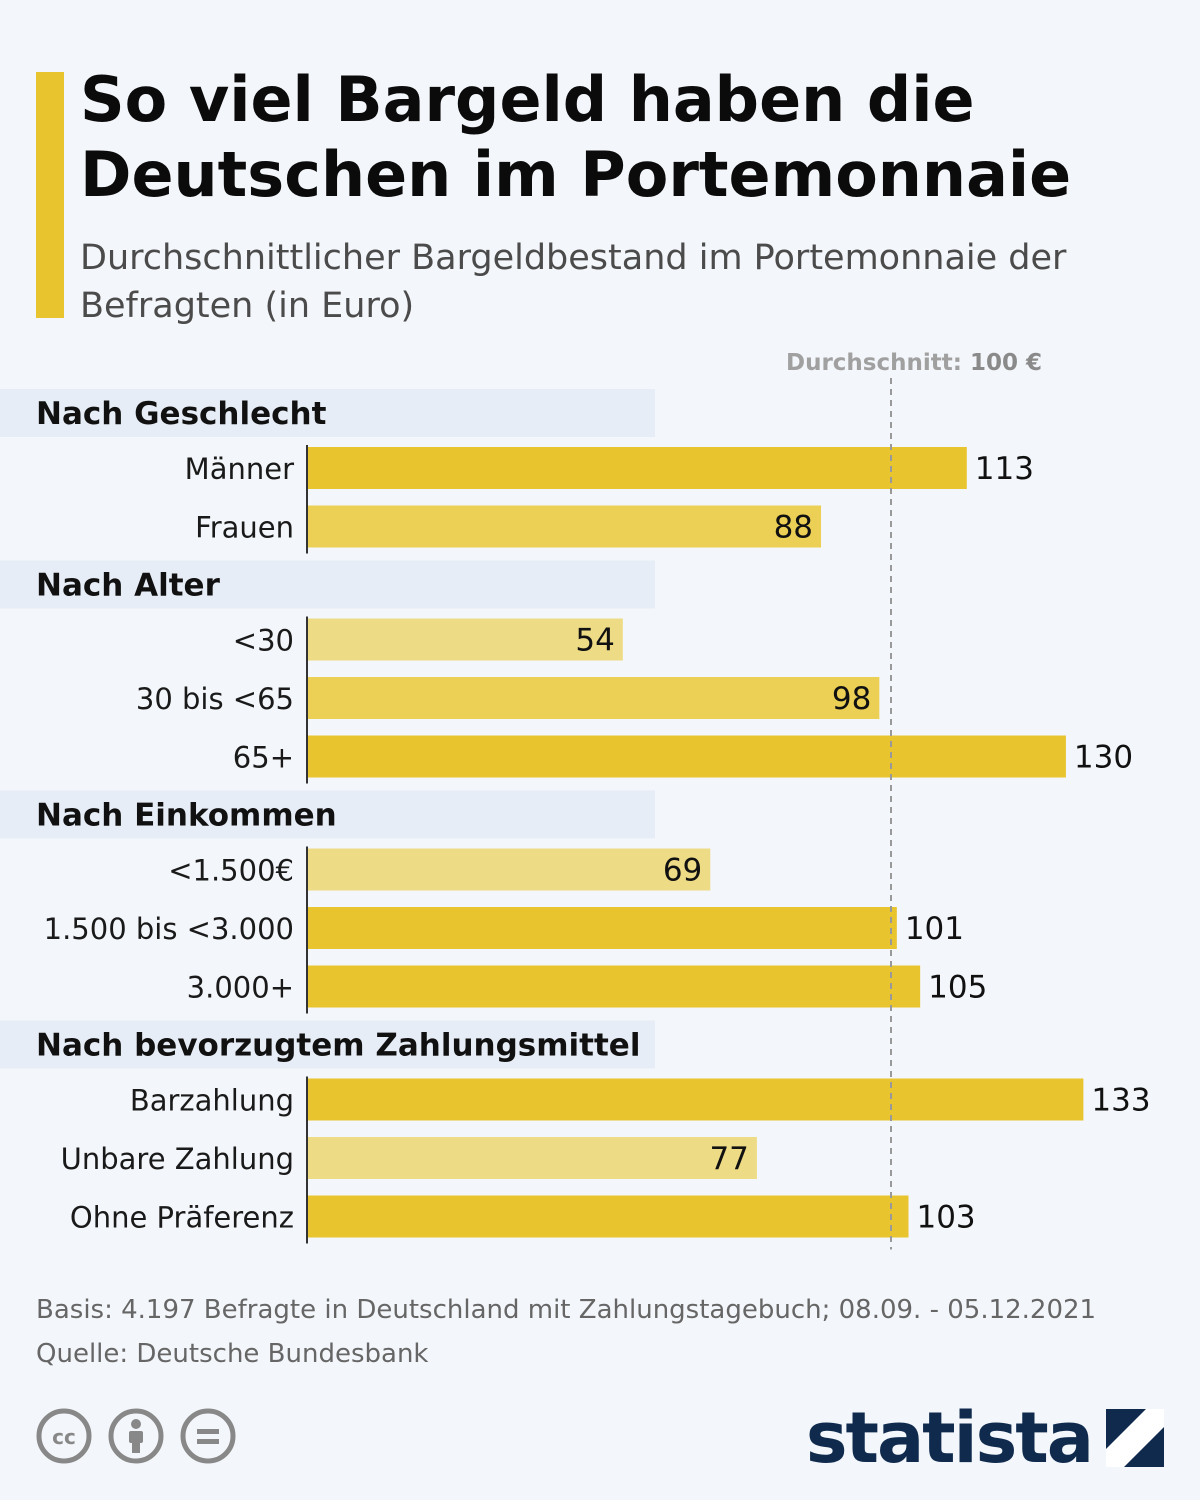 Image resolution: width=1200 pixels, height=1500 pixels. Describe the element at coordinates (851, 699) in the screenshot. I see `value-label: 98` at that location.